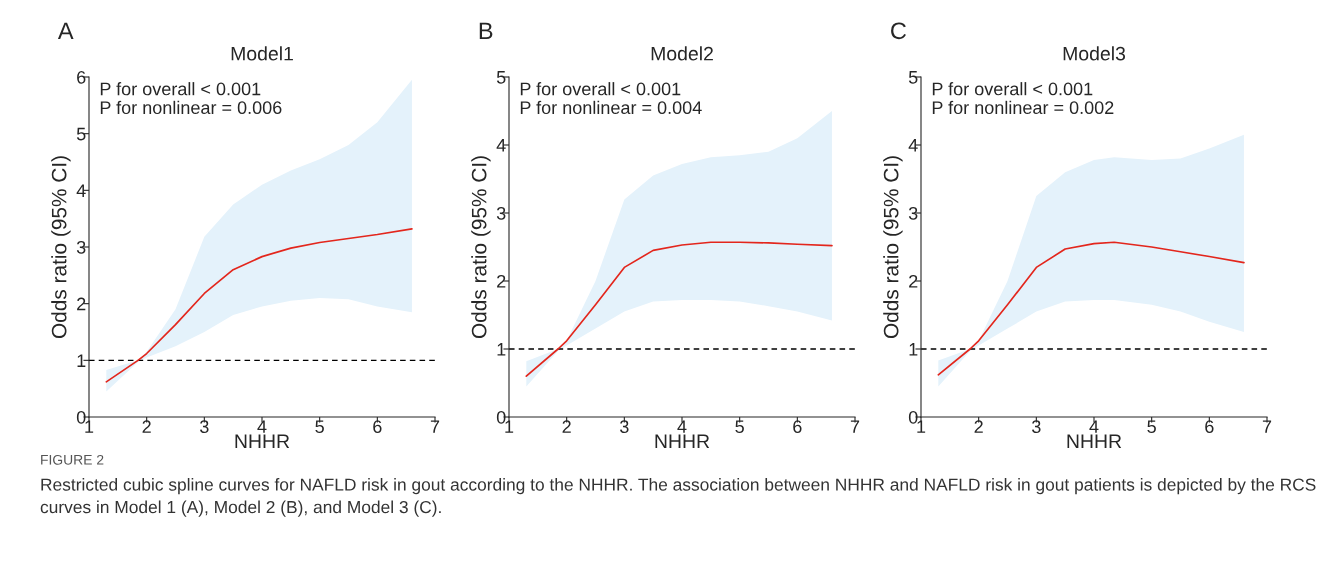 This screenshot has width=1325, height=565. Describe the element at coordinates (611, 107) in the screenshot. I see `annotation: P for nonlinear = 0.004` at that location.